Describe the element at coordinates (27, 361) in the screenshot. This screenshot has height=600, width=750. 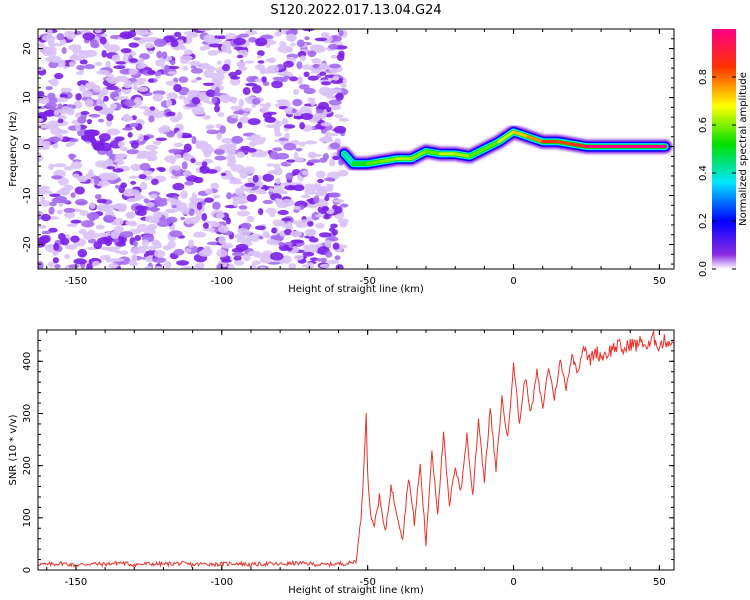
I see `y-tick-label: 400` at that location.